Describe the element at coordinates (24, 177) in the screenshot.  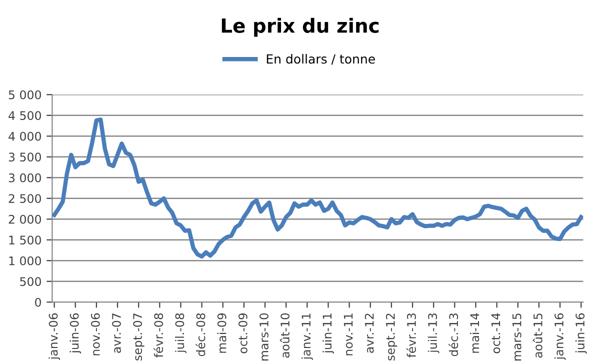
I see `y-tick-label: 3 000` at that location.